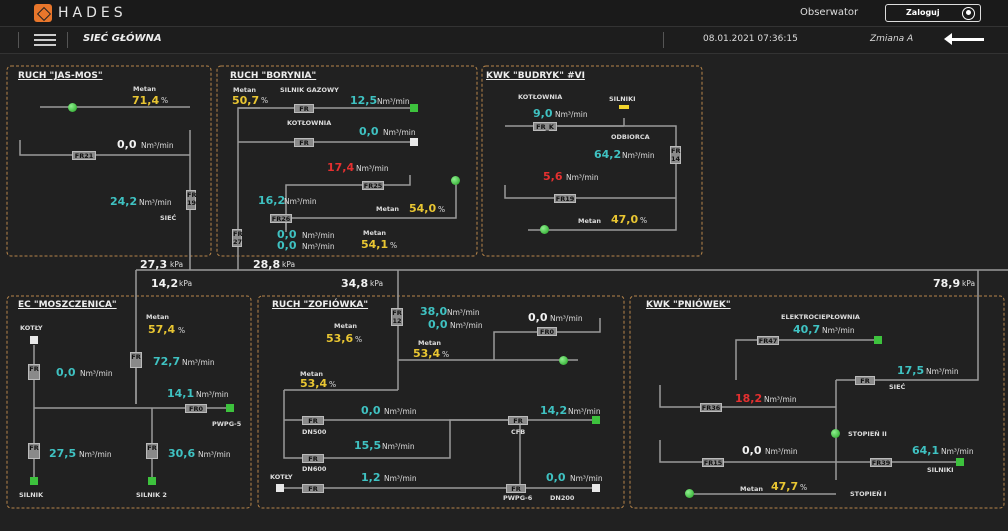 Image resolution: width=1008 pixels, height=531 pixels. I want to click on flow-meter-fr19: FR19, so click(565, 198).